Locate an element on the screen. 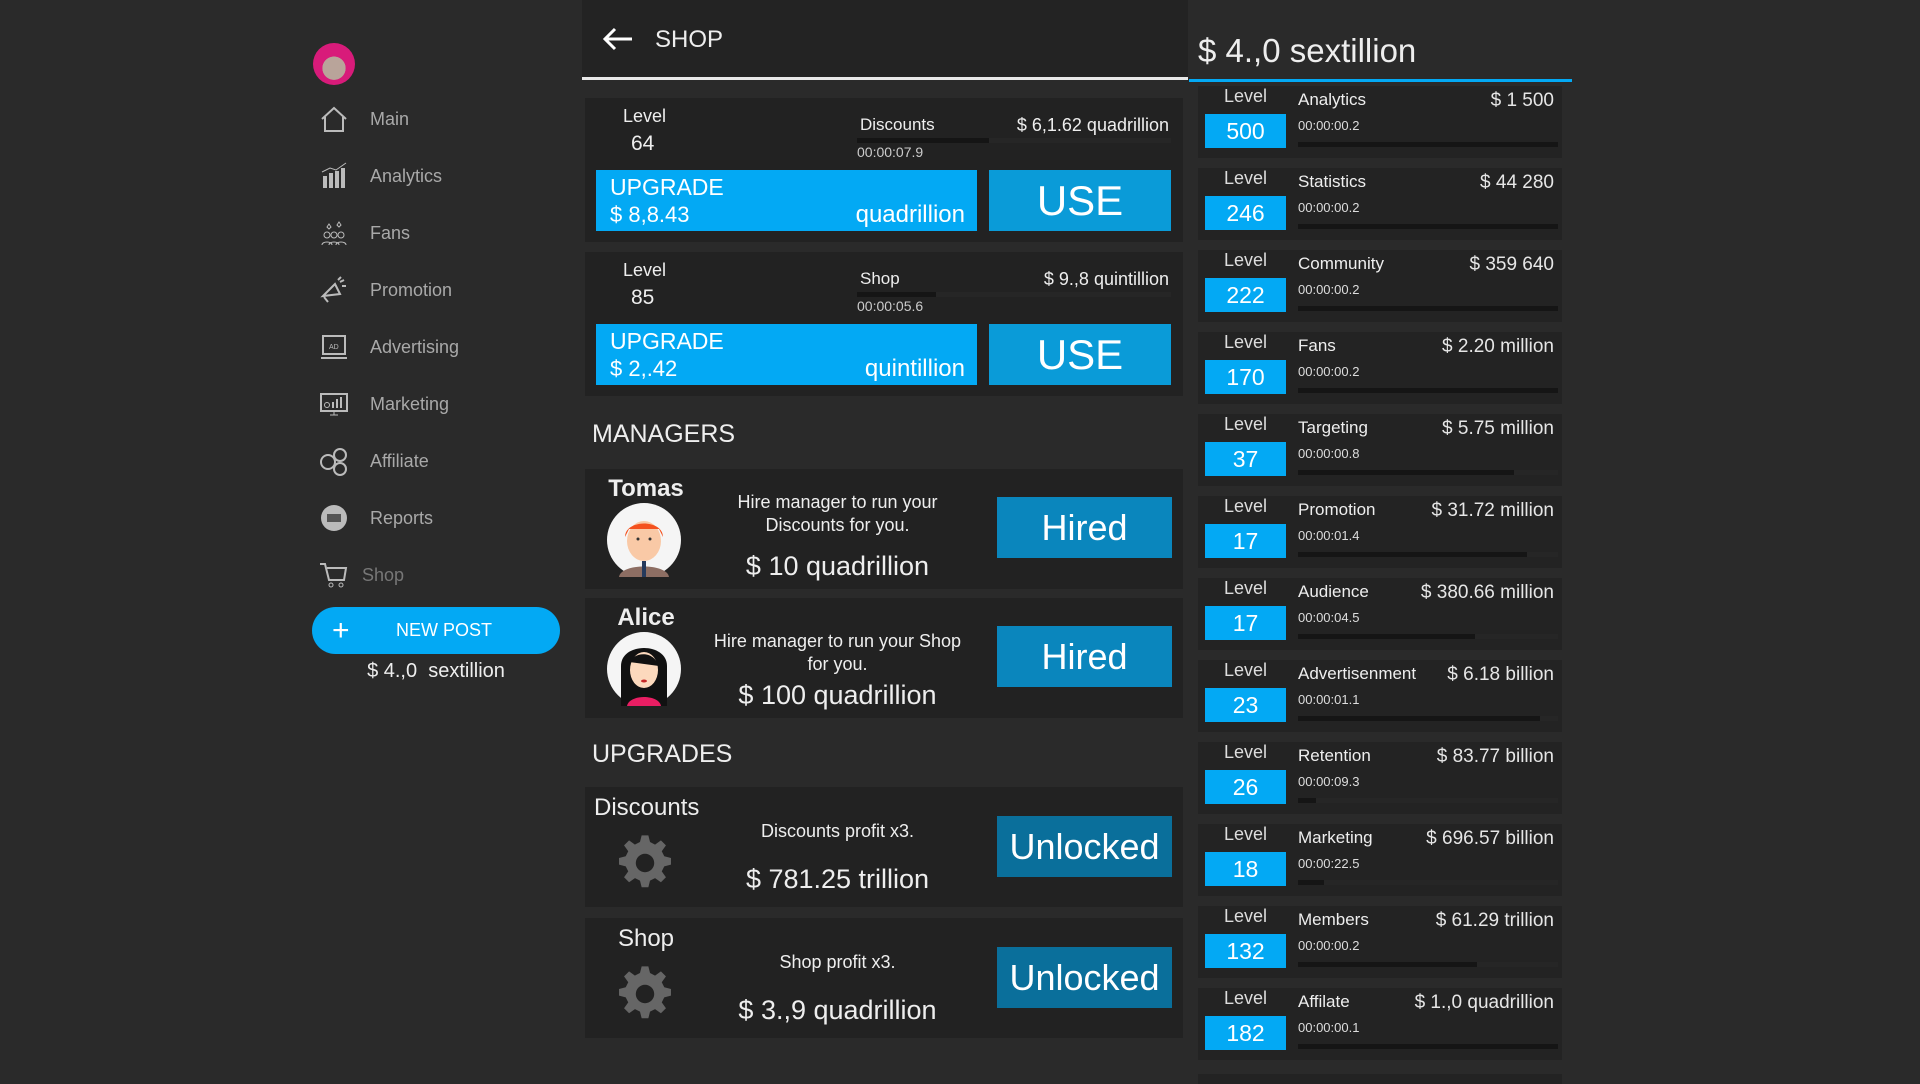 The image size is (1920, 1084). sidebar-item-fans: Fans is located at coordinates (438, 233).